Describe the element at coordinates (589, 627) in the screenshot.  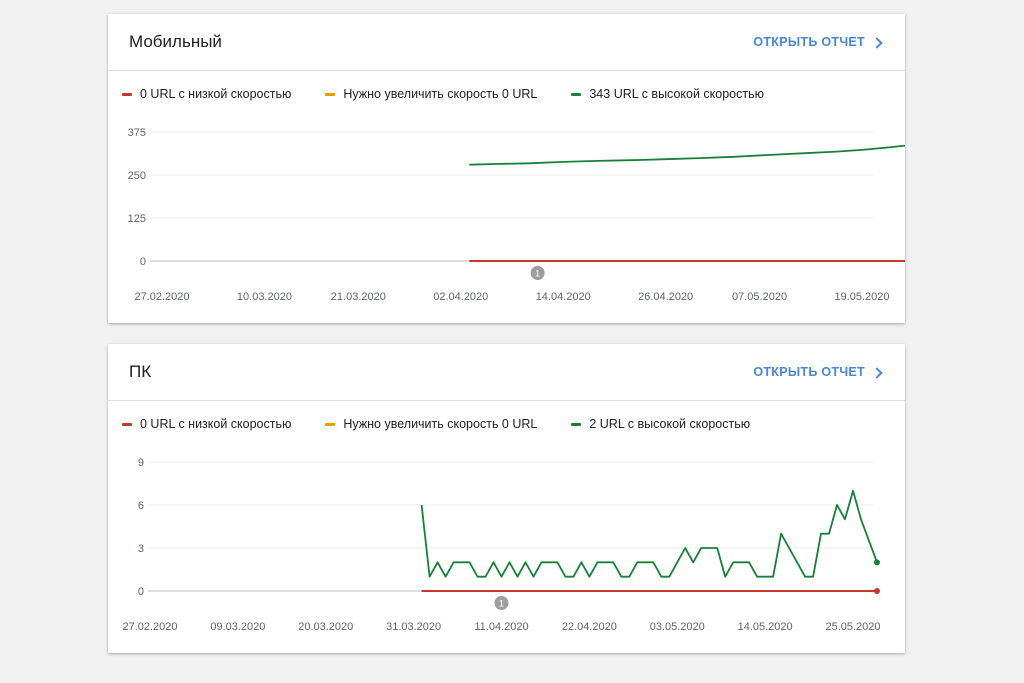
I see `x-tick-label: 22.04.2020` at that location.